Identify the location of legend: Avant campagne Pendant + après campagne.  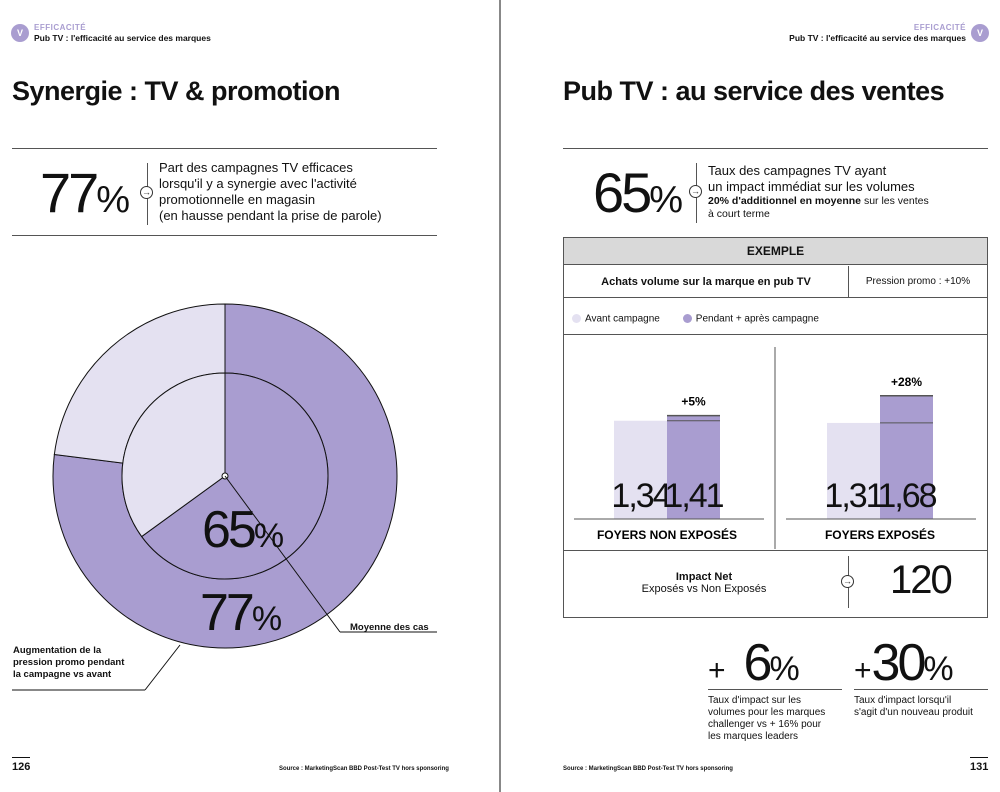
(695, 319).